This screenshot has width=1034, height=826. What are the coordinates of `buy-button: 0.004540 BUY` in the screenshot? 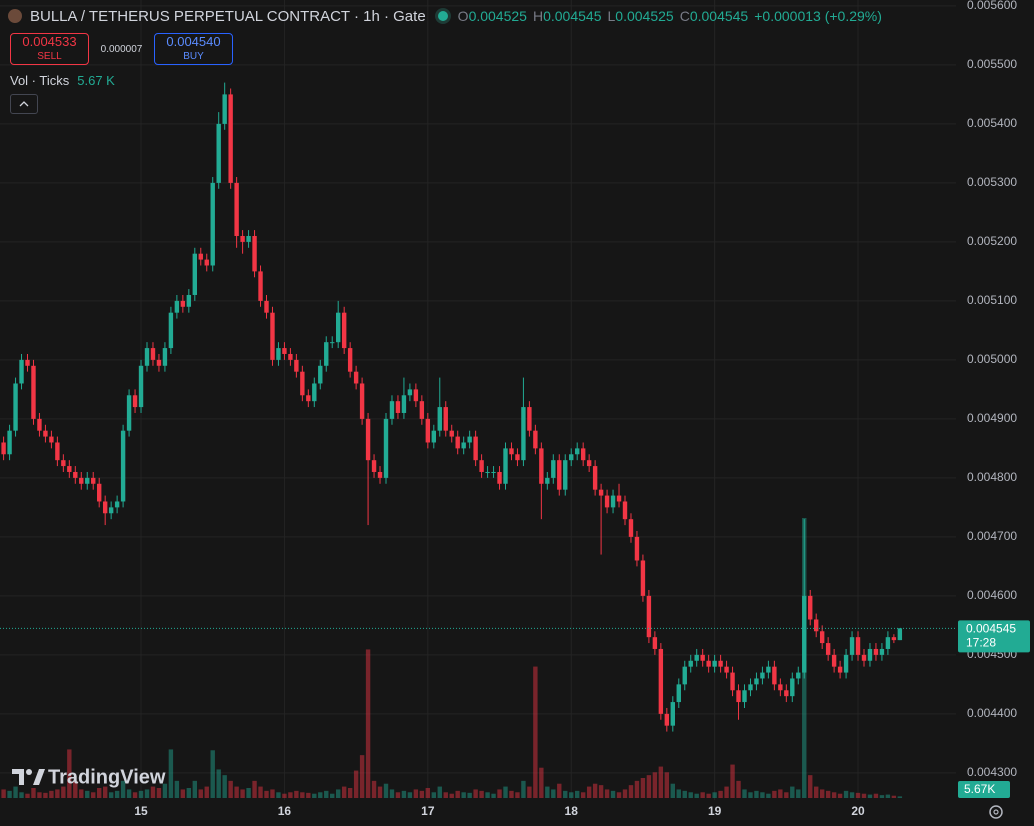 It's located at (193, 49).